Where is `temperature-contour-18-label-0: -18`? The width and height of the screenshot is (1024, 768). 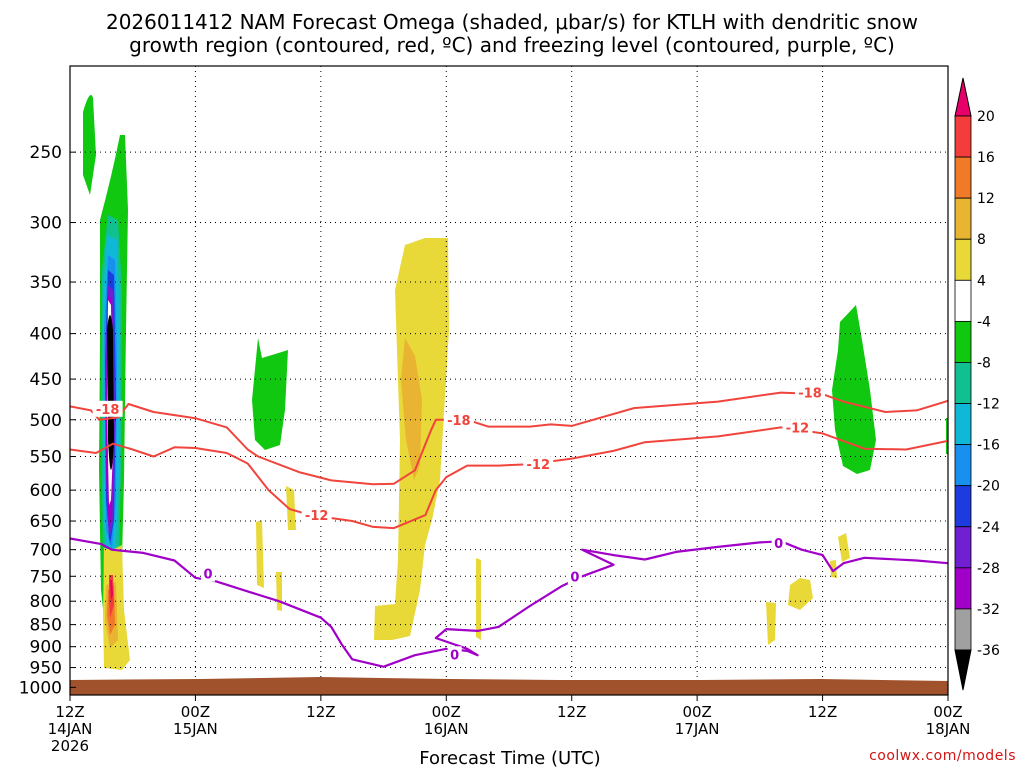
temperature-contour-18-label-0: -18 is located at coordinates (108, 410).